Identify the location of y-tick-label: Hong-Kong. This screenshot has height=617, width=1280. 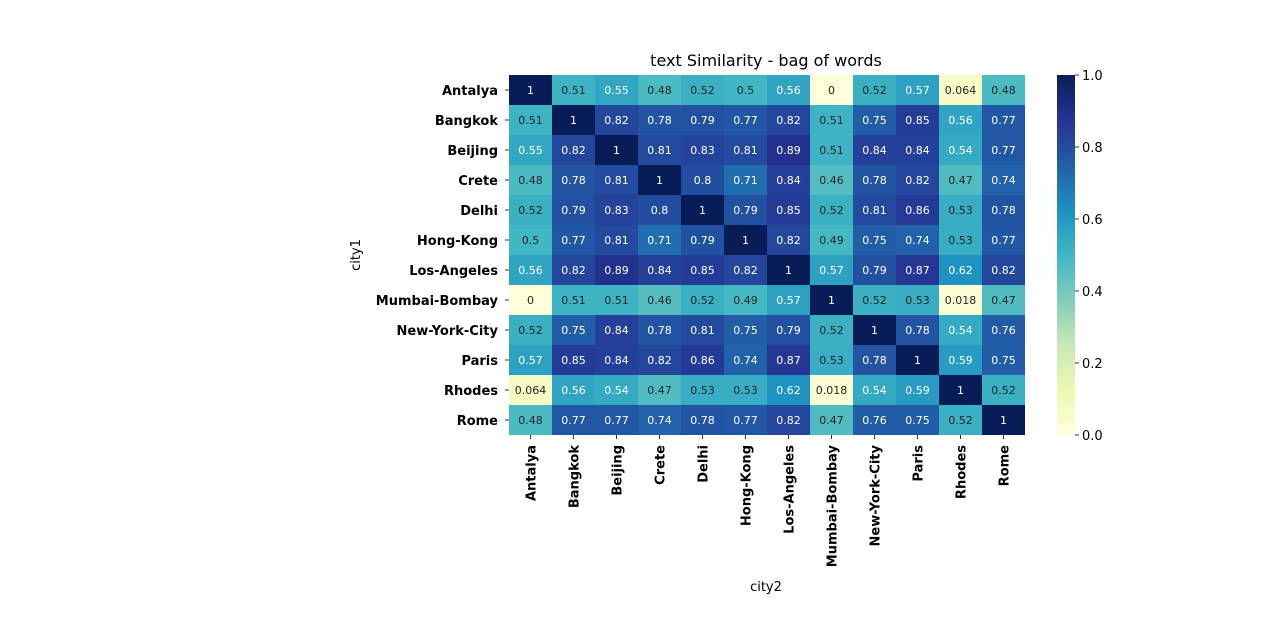
(457, 241).